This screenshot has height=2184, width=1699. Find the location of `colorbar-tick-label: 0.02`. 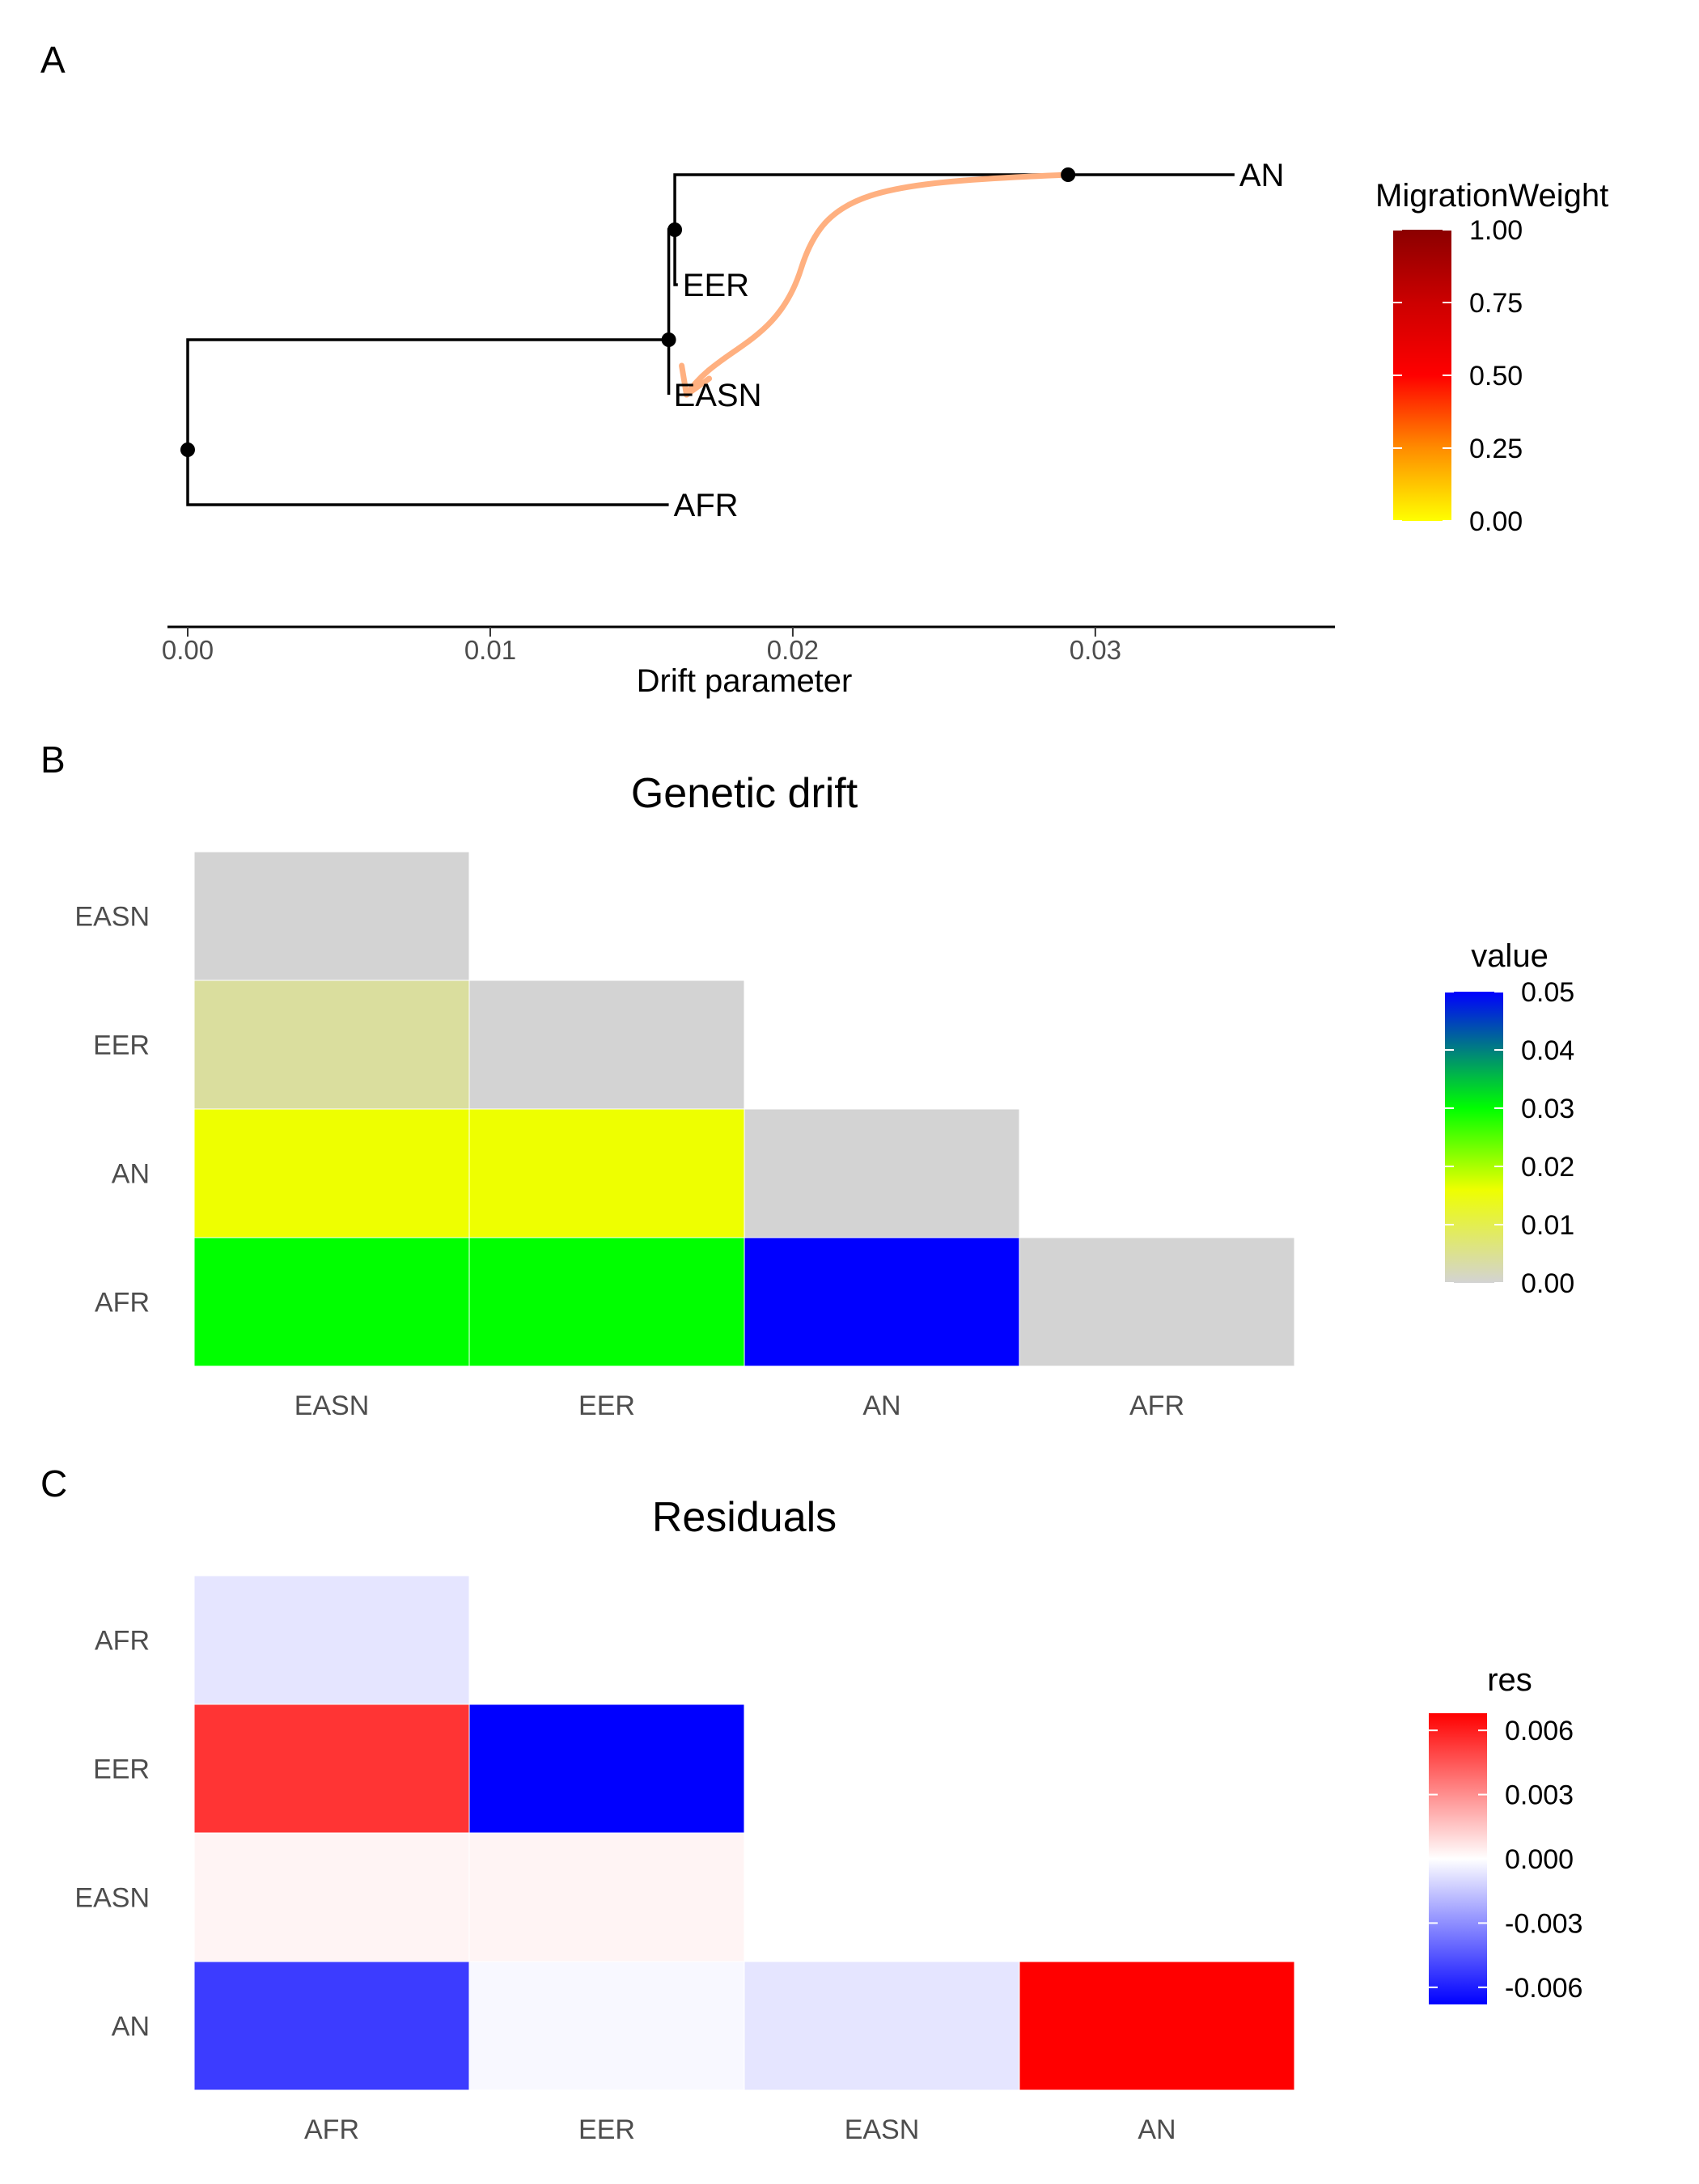

colorbar-tick-label: 0.02 is located at coordinates (1547, 1167).